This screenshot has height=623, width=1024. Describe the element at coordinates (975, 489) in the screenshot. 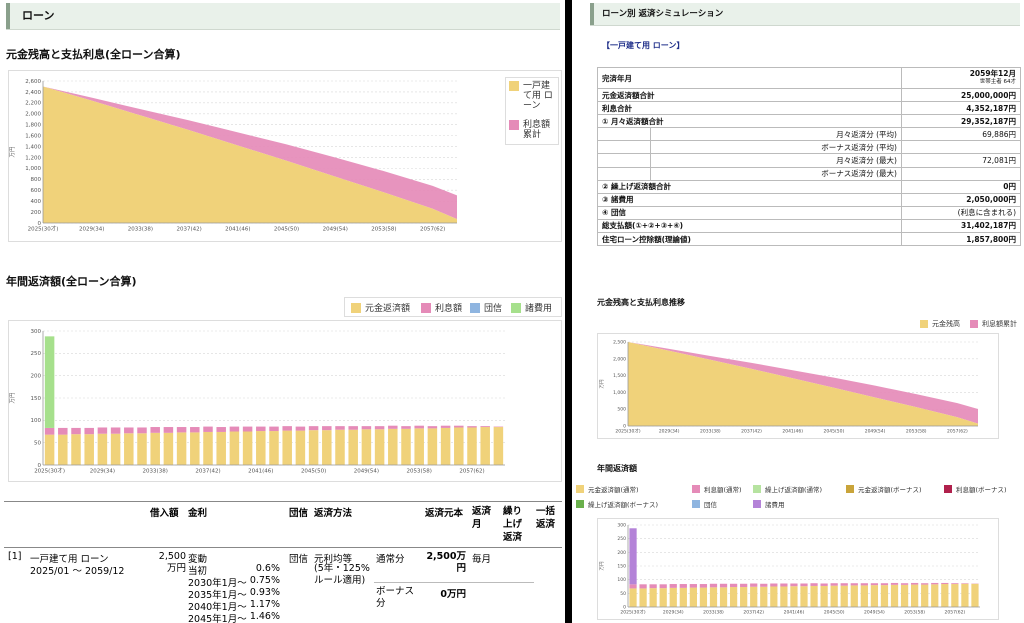

I see `legend-item: 利息額(ボーナス)` at that location.